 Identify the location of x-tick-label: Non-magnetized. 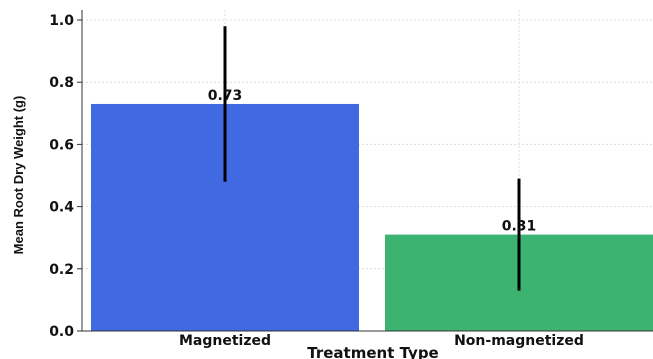
(519, 341).